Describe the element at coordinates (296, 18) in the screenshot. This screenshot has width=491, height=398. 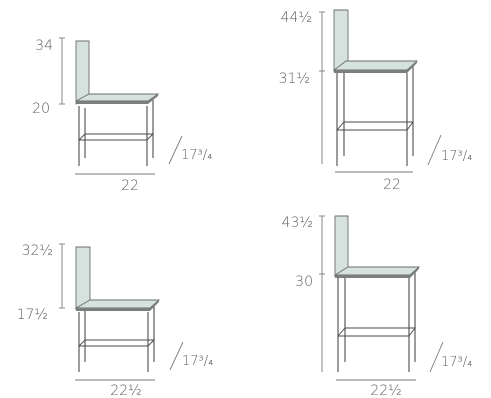
I see `back-height-label: 44½` at that location.